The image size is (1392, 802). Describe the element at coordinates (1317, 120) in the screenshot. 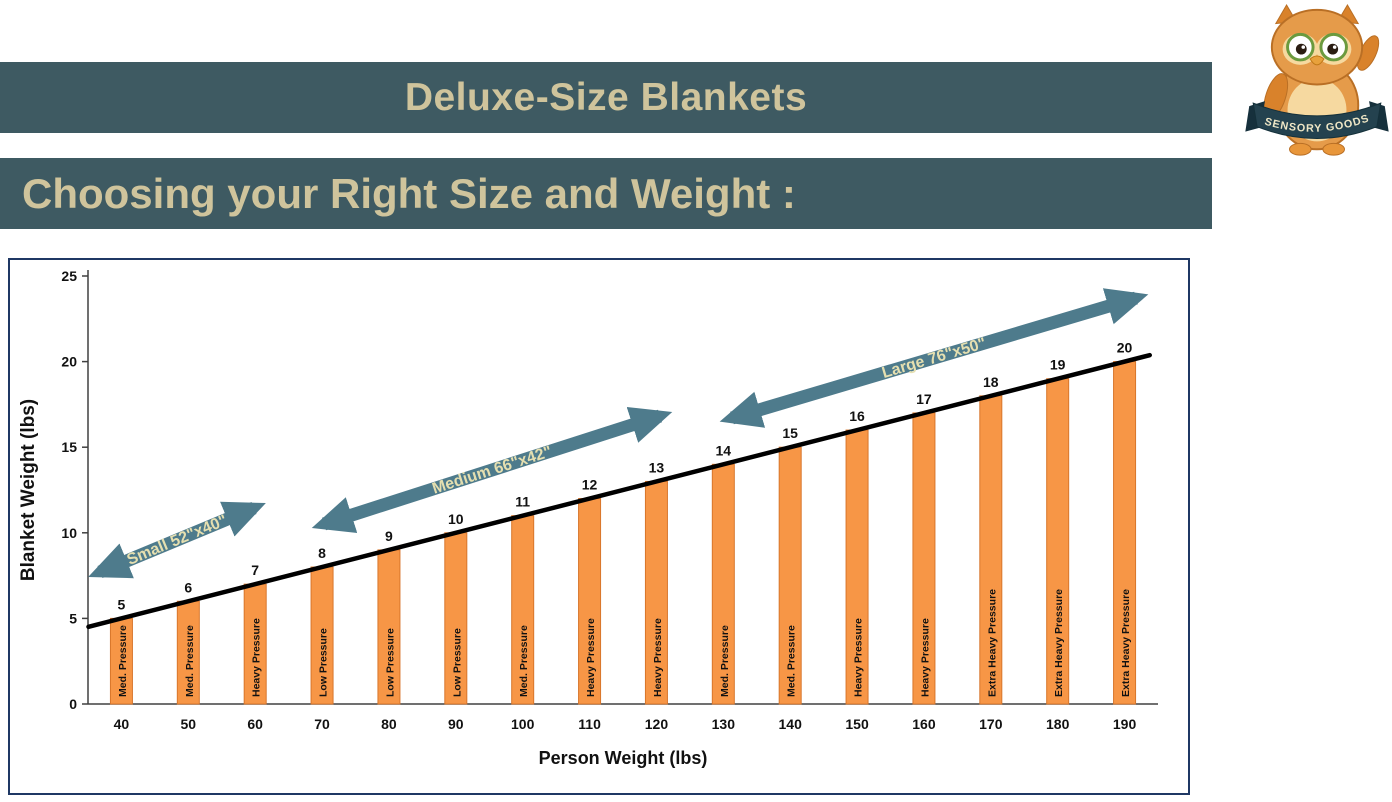

I see `logo-ribbon` at that location.